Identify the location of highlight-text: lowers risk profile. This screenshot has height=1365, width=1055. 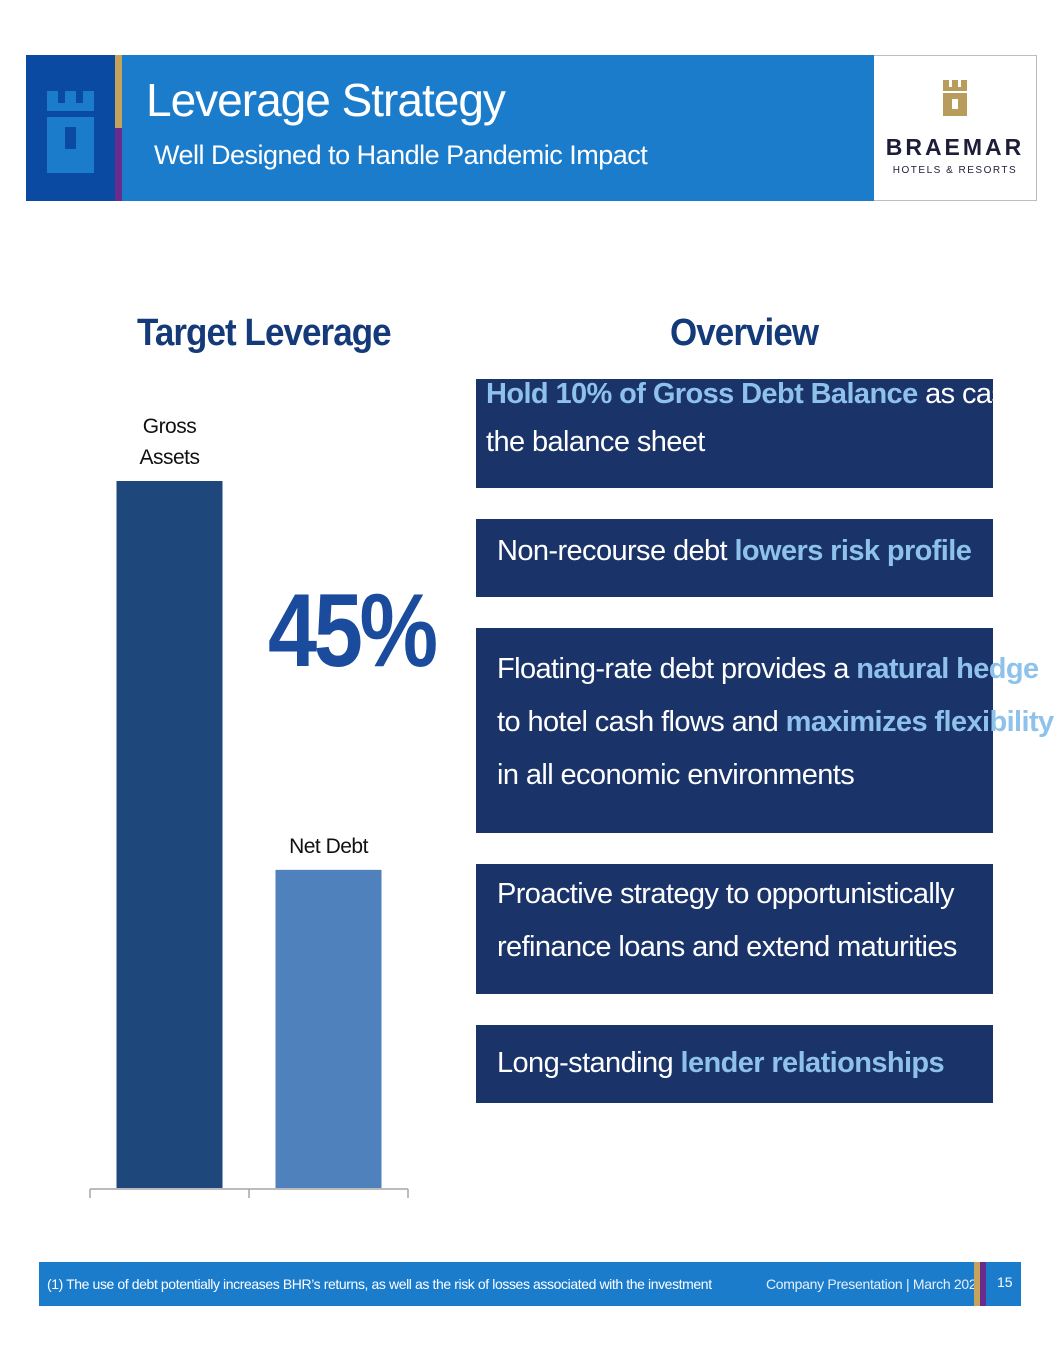
(853, 551).